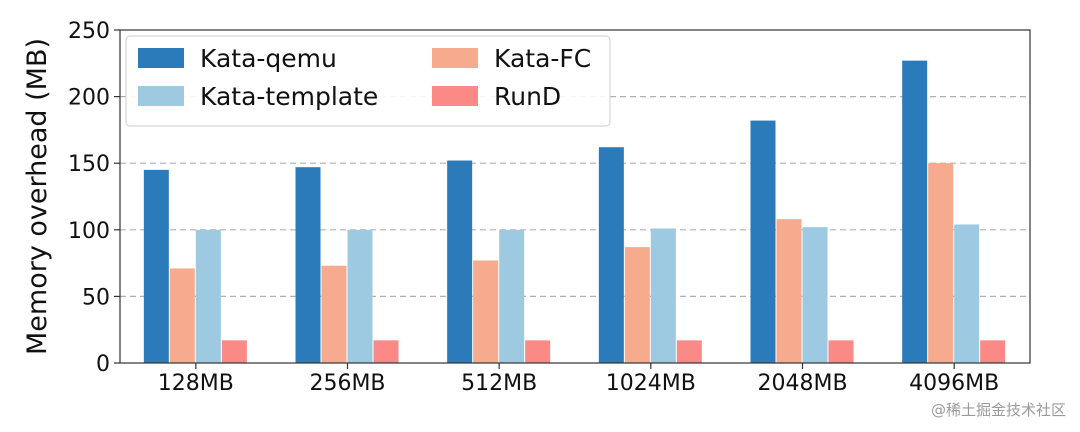  I want to click on y-axis-ticks: 0 50 100 150 200 250, so click(94, 198).